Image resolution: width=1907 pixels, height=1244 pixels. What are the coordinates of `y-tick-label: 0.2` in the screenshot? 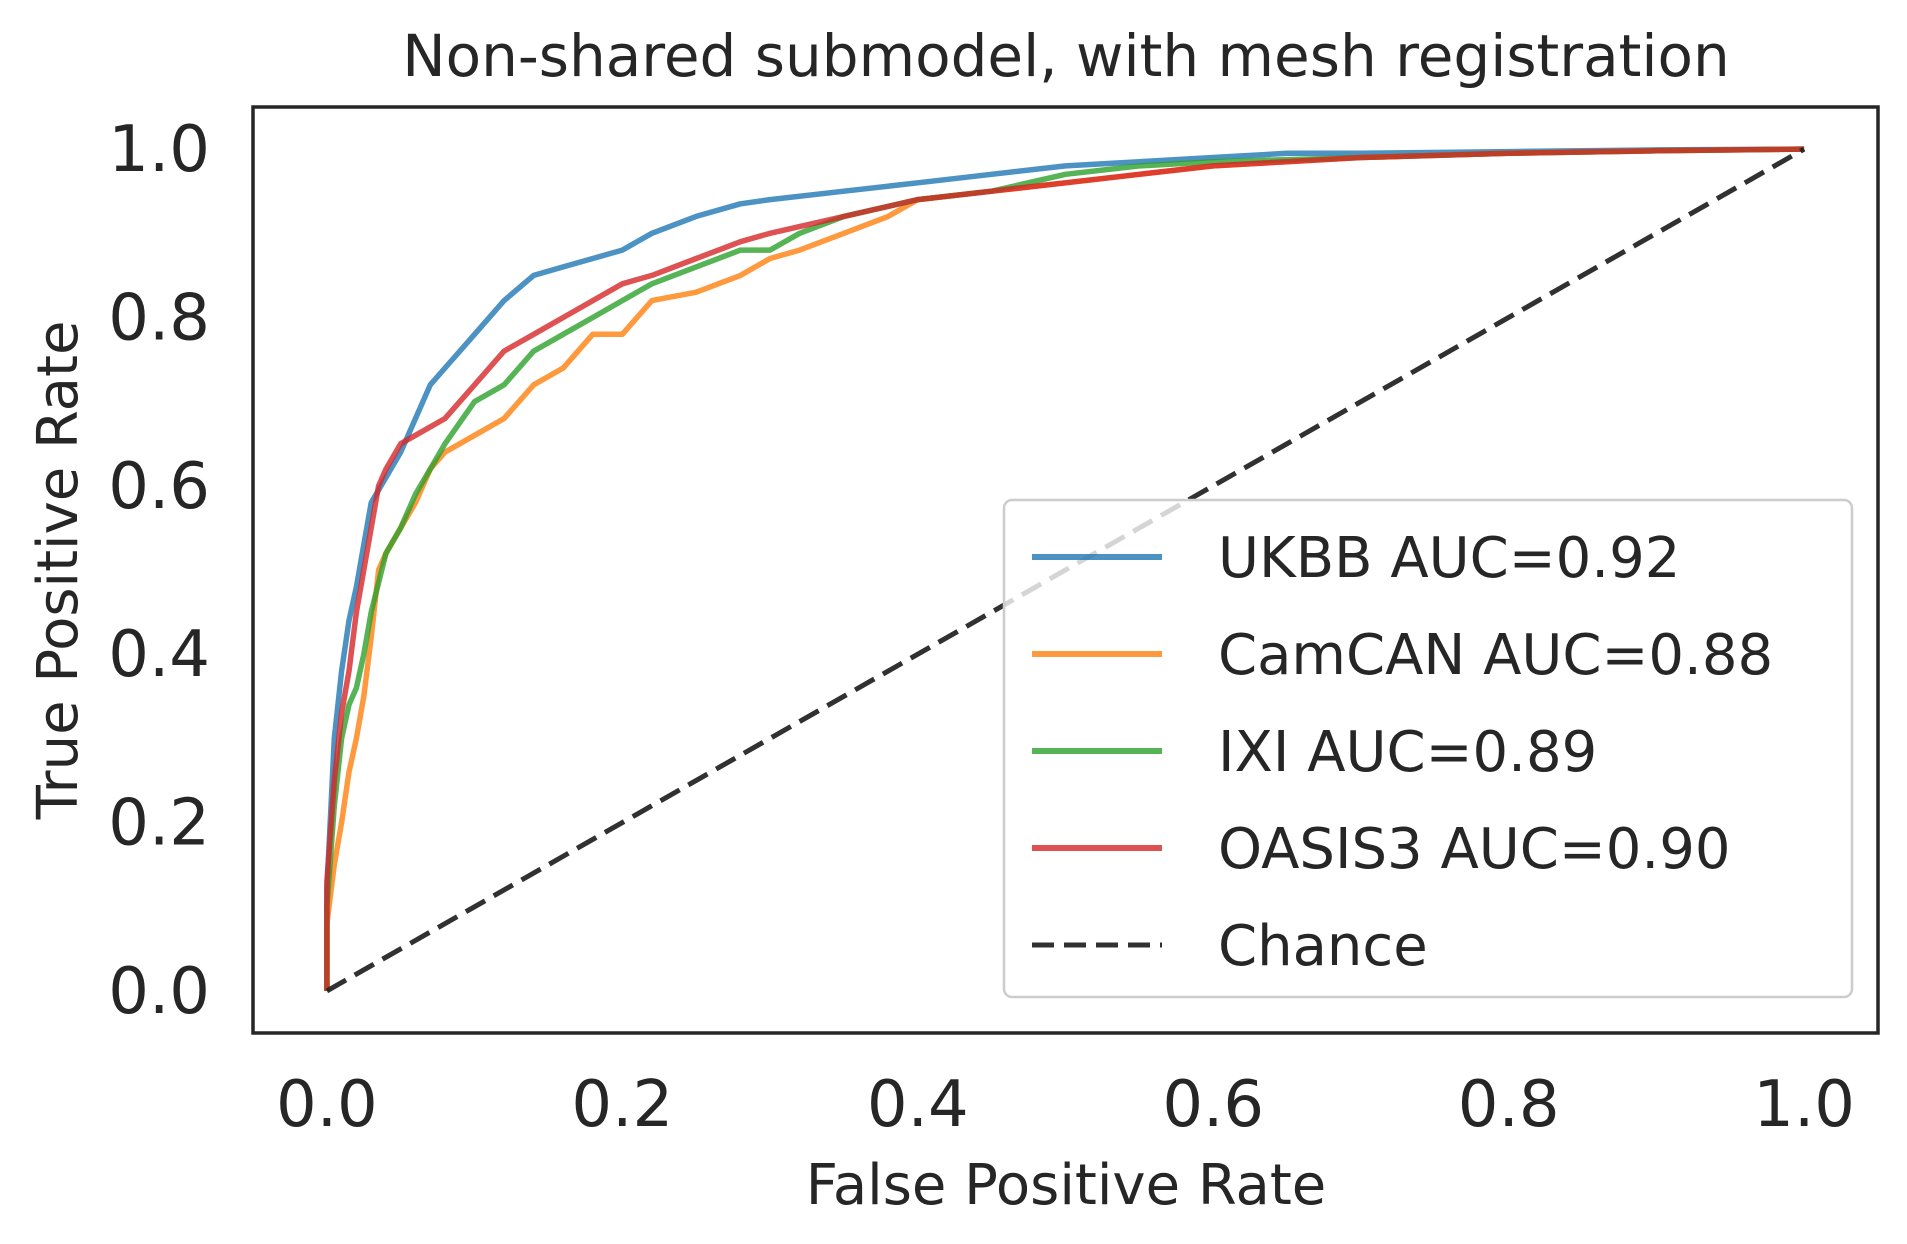 It's located at (159, 824).